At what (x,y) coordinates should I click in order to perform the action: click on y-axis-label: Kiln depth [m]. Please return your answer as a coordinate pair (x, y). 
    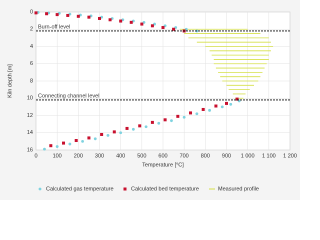
    Looking at the image, I should click on (10, 81).